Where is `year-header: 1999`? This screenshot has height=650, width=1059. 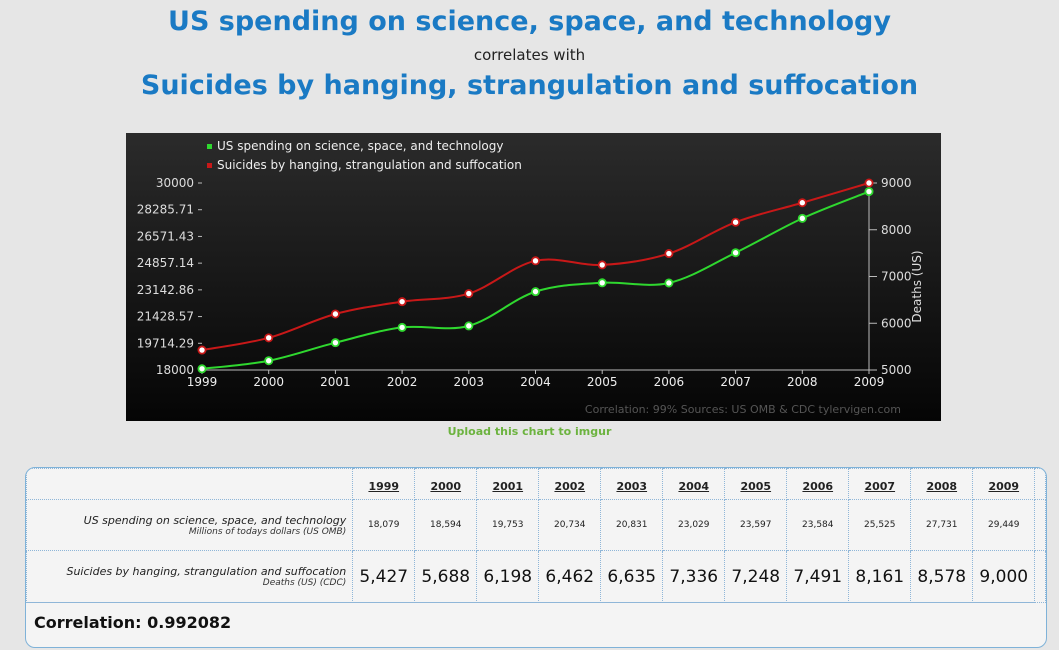 year-header: 1999 is located at coordinates (384, 486).